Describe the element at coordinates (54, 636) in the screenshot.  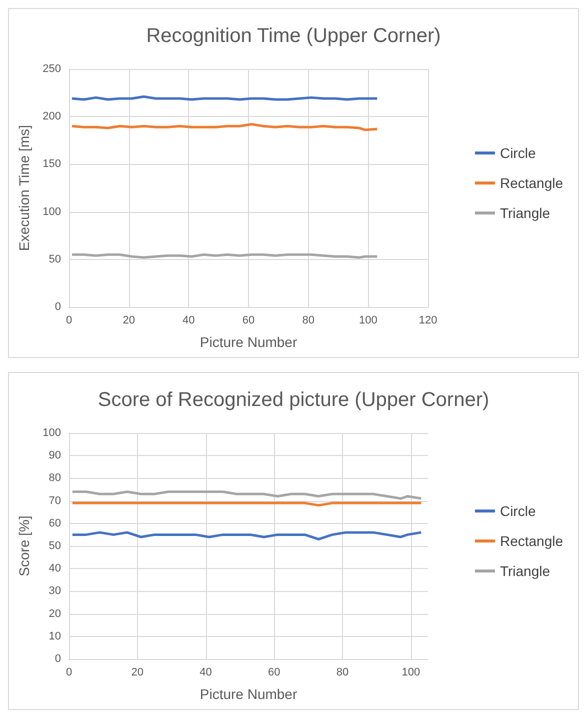
I see `y-tick-label: 10` at that location.